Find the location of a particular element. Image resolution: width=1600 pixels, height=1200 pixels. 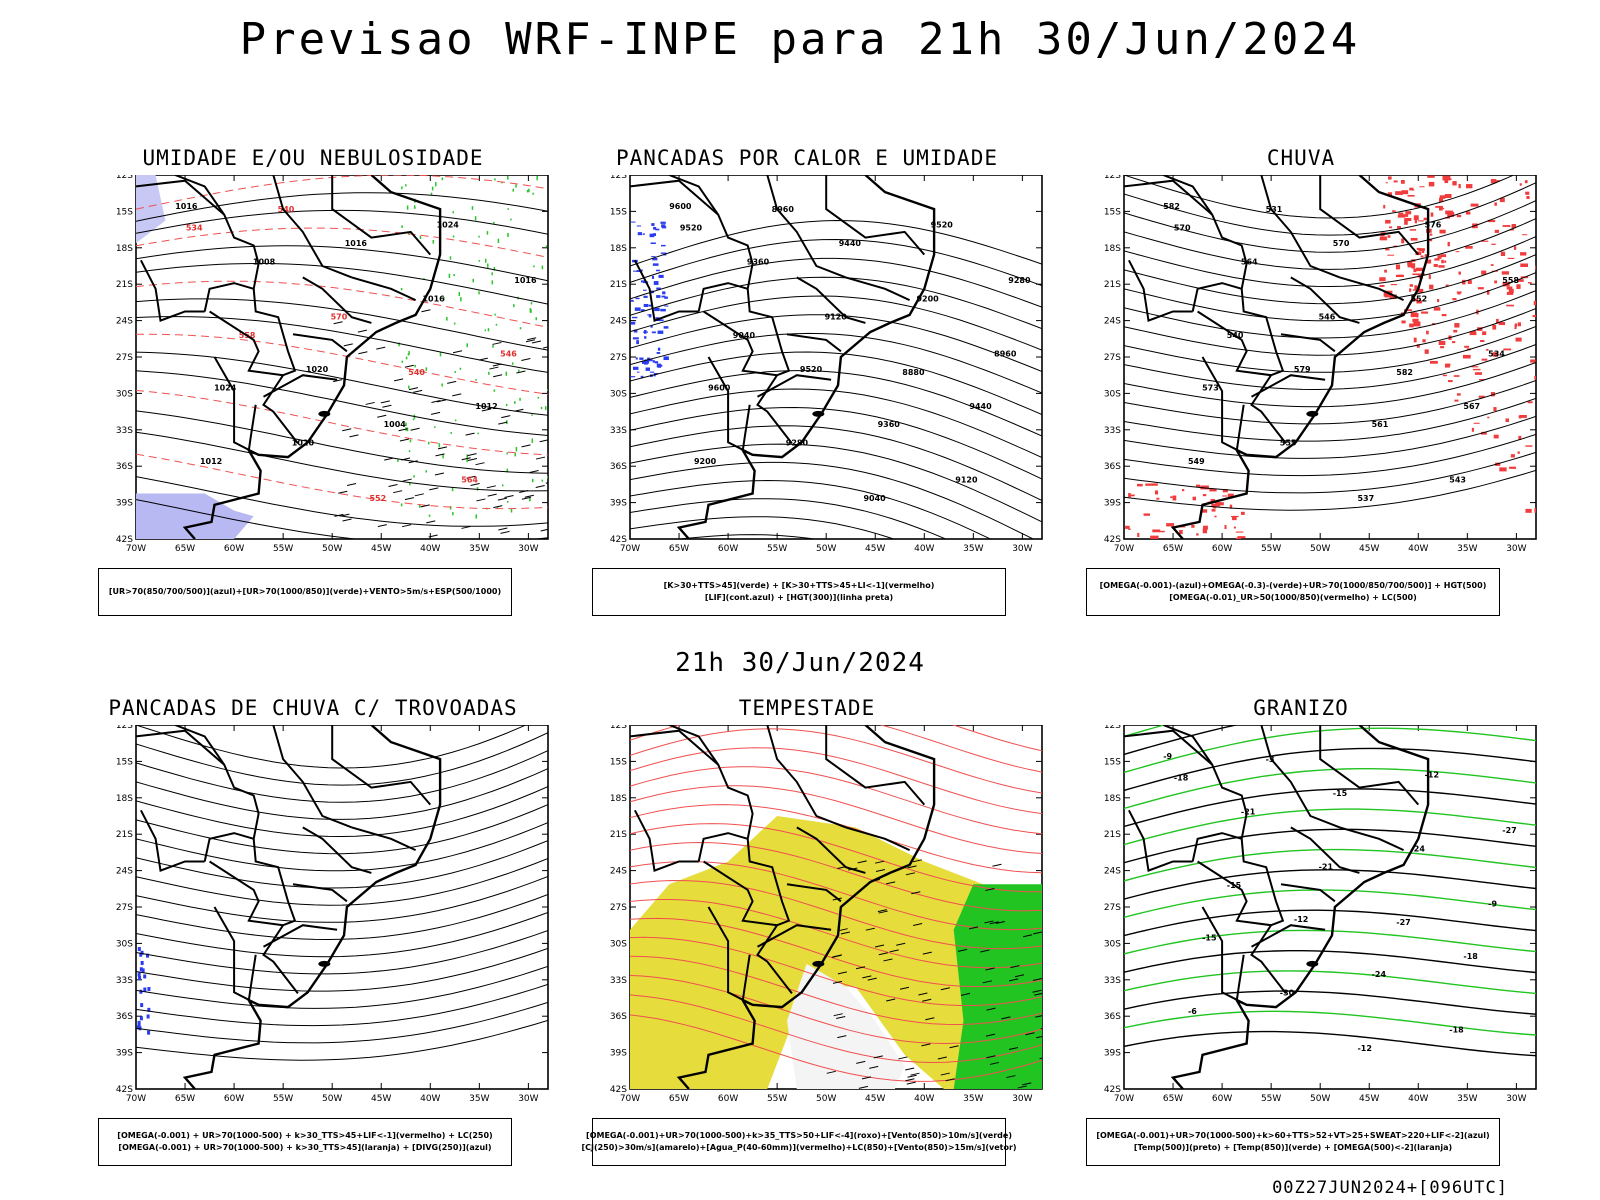

lon-tick-label: 35W is located at coordinates (1467, 1099).